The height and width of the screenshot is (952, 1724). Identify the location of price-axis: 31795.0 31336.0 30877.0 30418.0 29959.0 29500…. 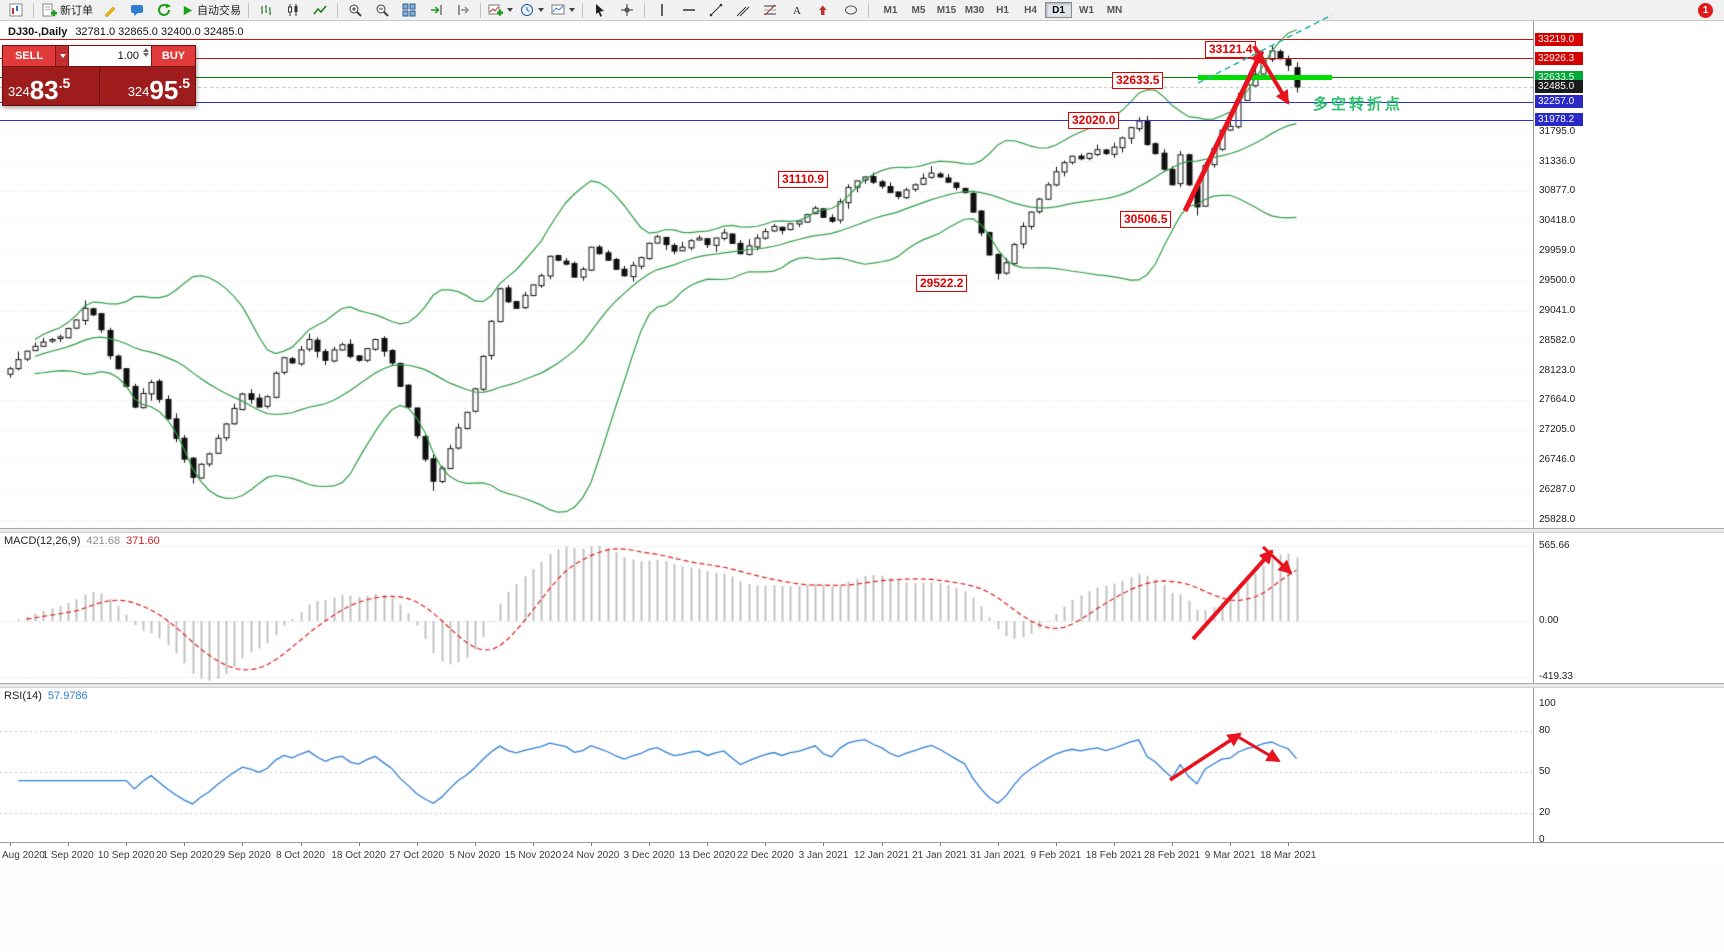
(1628, 274).